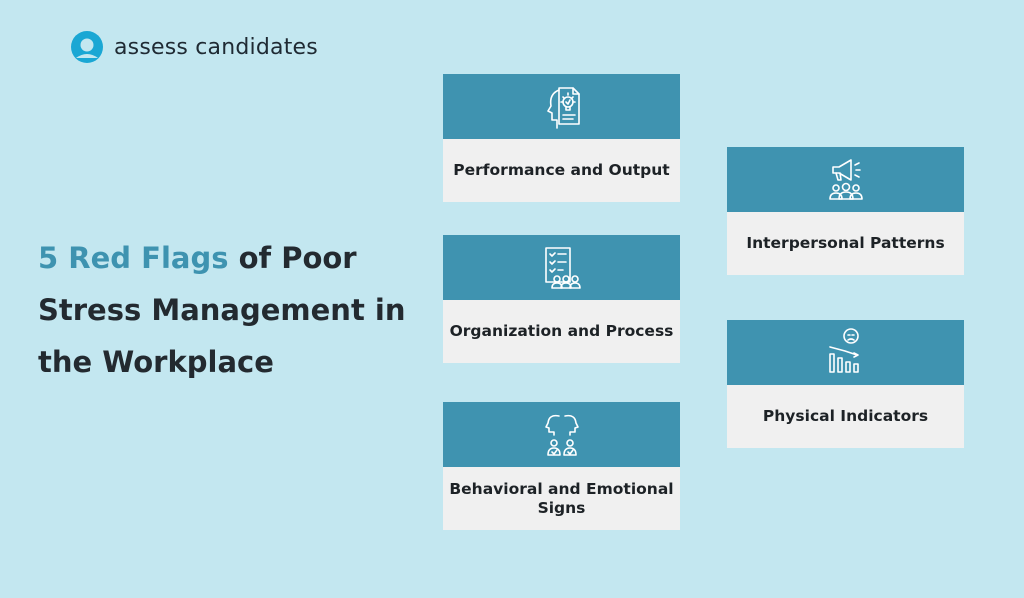 The height and width of the screenshot is (598, 1024). I want to click on card-organization-process: Organization and Process, so click(561, 299).